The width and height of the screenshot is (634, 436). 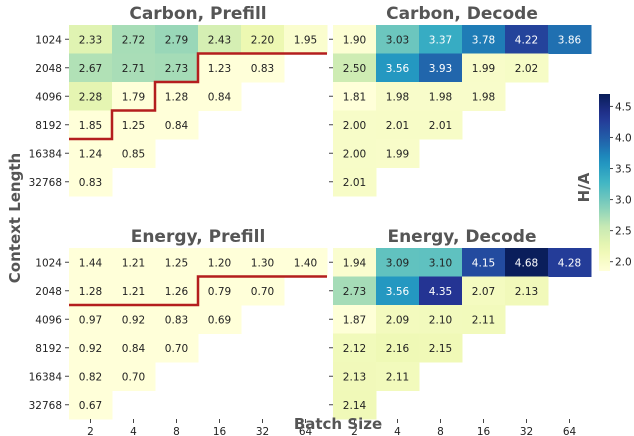 I want to click on cell-value-label: 4.22, so click(x=526, y=40).